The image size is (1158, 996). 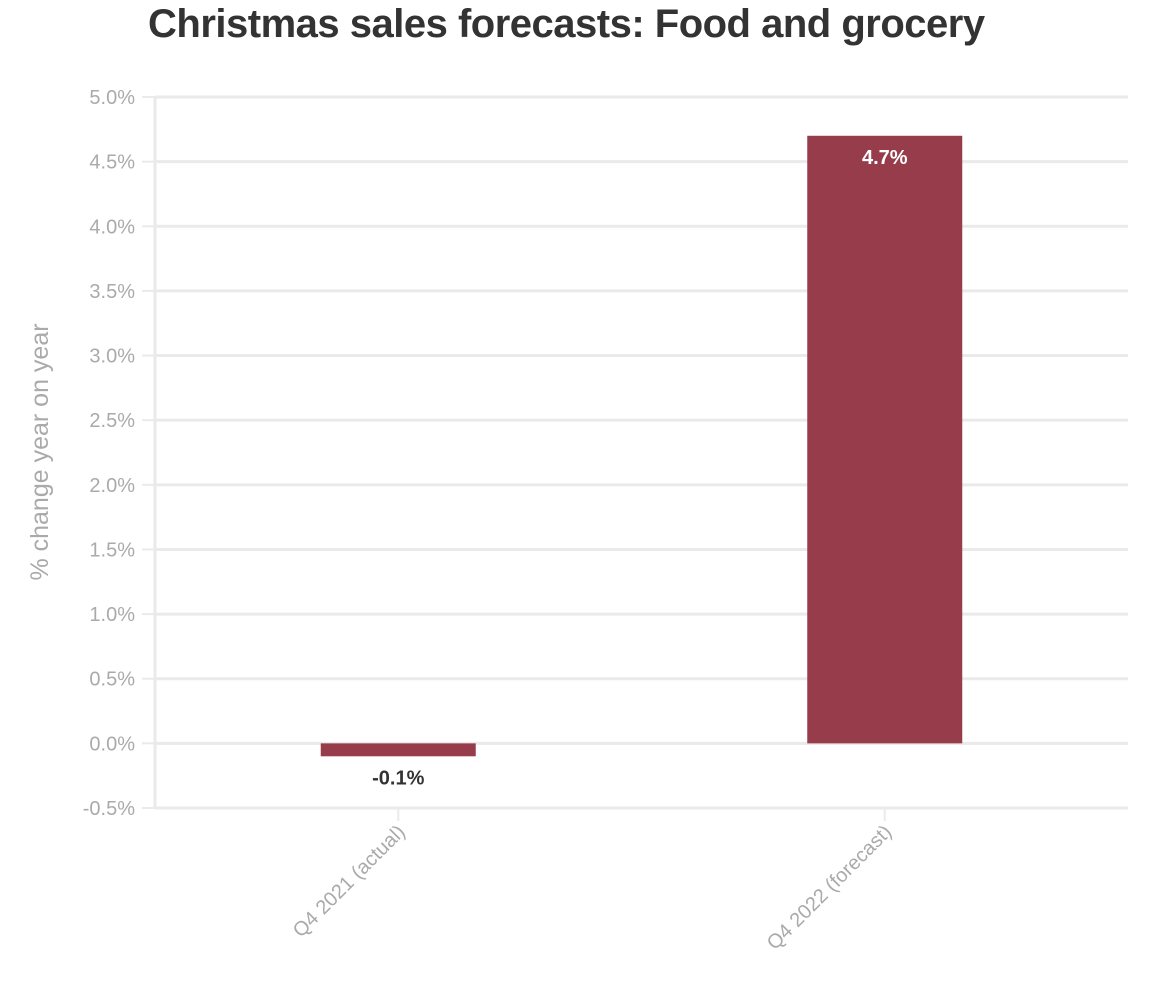 What do you see at coordinates (112, 486) in the screenshot?
I see `y-tick-label: 2.0%` at bounding box center [112, 486].